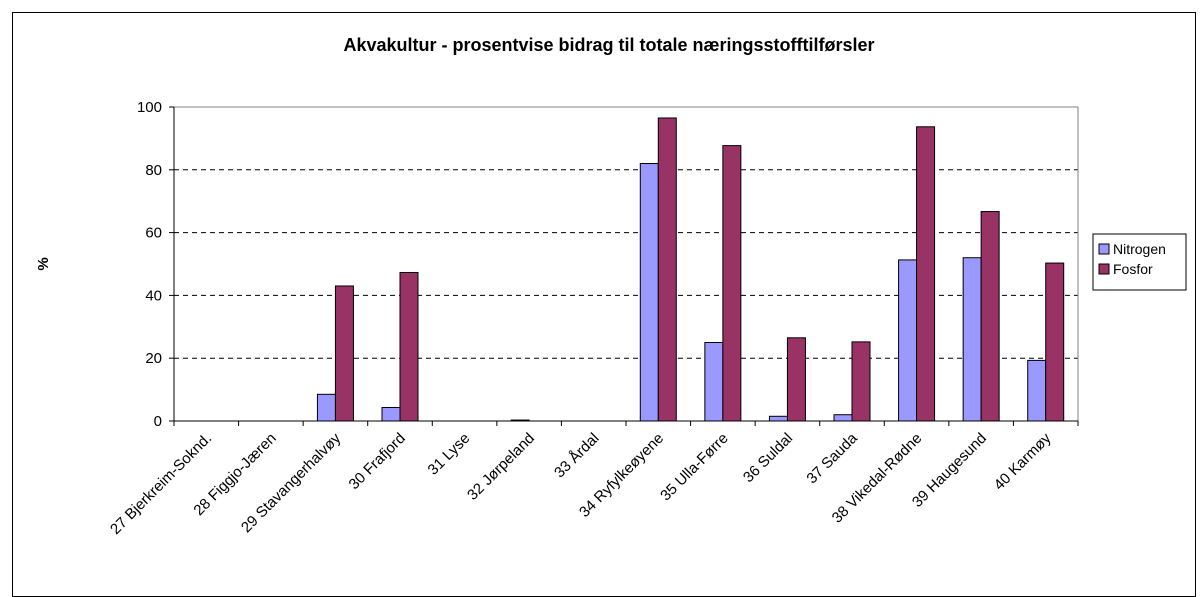  Describe the element at coordinates (694, 467) in the screenshot. I see `x-tick-label: 35 Ulla-Førre` at that location.